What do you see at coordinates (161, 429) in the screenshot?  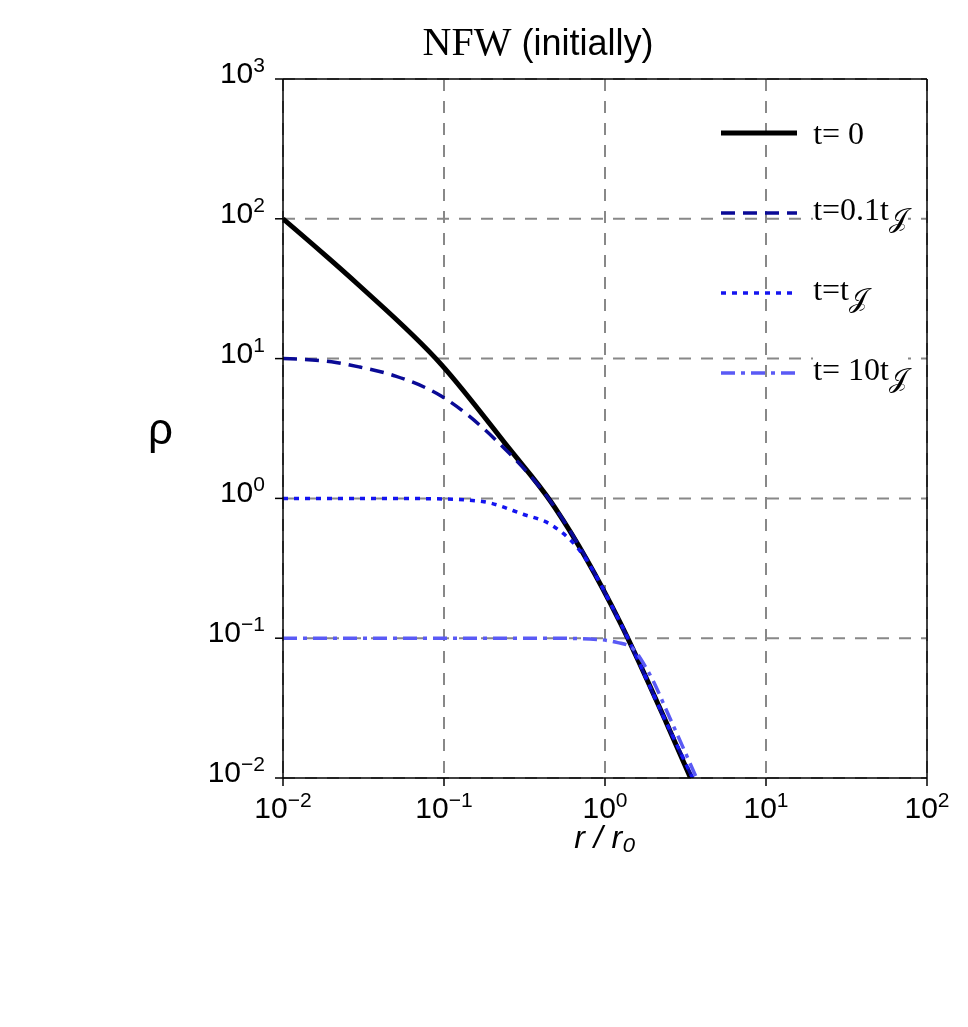 I see `y-axis-title: ρ` at bounding box center [161, 429].